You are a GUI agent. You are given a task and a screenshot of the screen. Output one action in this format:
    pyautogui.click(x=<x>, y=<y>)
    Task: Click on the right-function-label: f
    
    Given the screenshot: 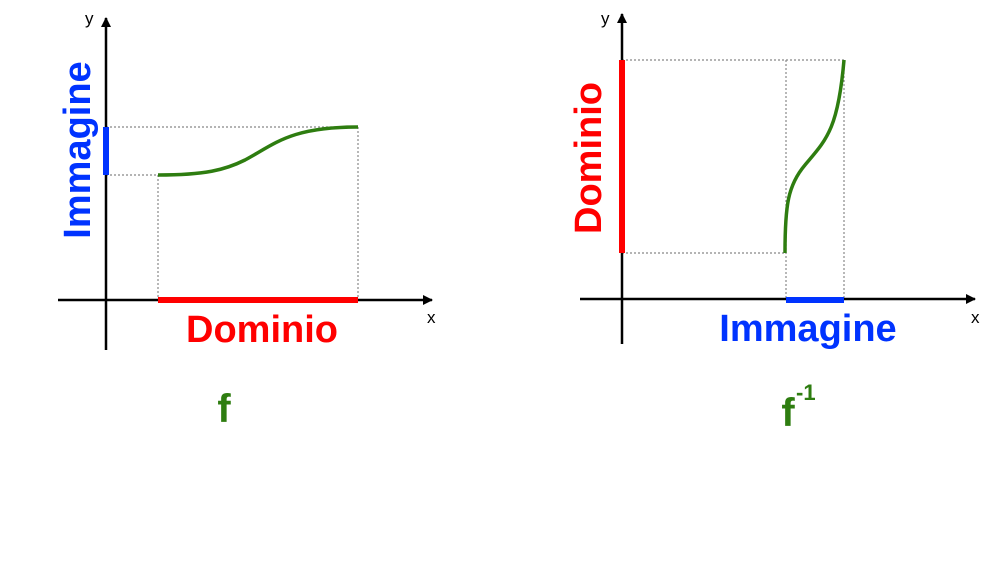 What is the action you would take?
    pyautogui.click(x=788, y=413)
    